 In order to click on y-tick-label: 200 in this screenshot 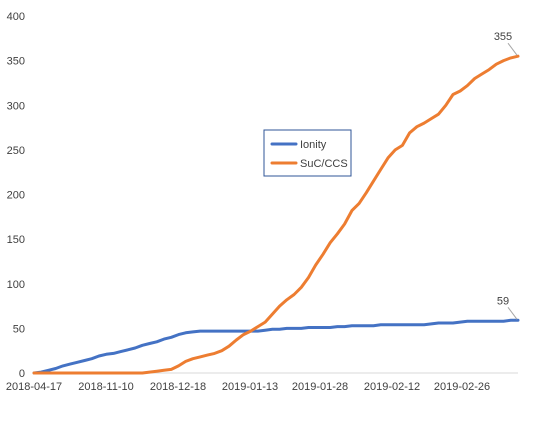, I will do `click(16, 196)`.